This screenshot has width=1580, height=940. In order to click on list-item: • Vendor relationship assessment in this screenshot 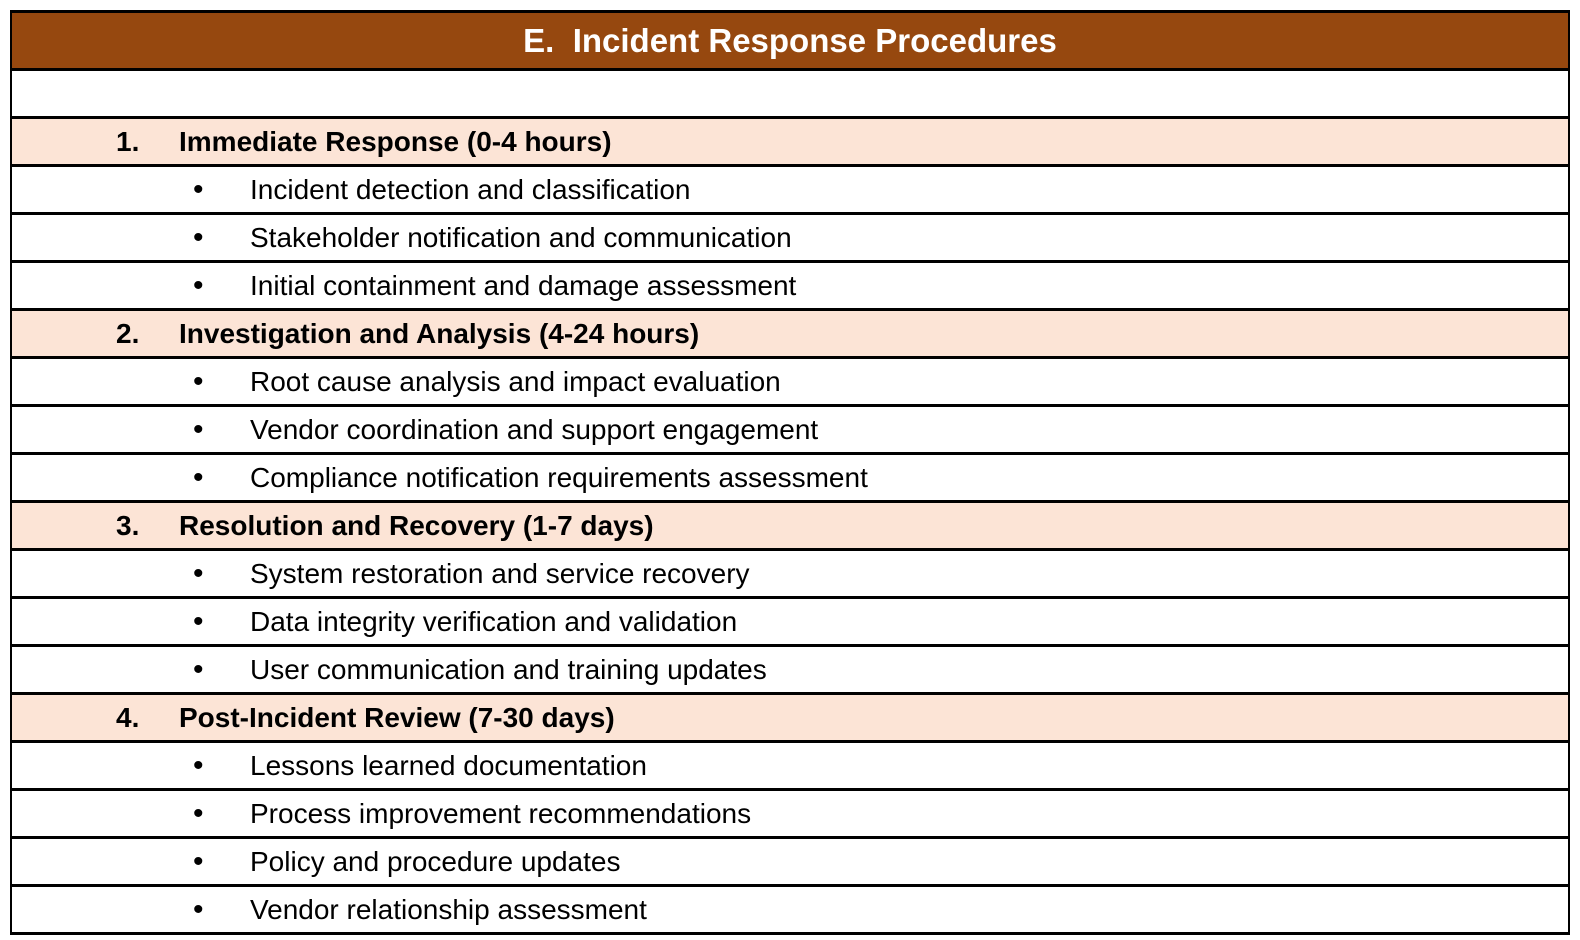, I will do `click(790, 908)`.